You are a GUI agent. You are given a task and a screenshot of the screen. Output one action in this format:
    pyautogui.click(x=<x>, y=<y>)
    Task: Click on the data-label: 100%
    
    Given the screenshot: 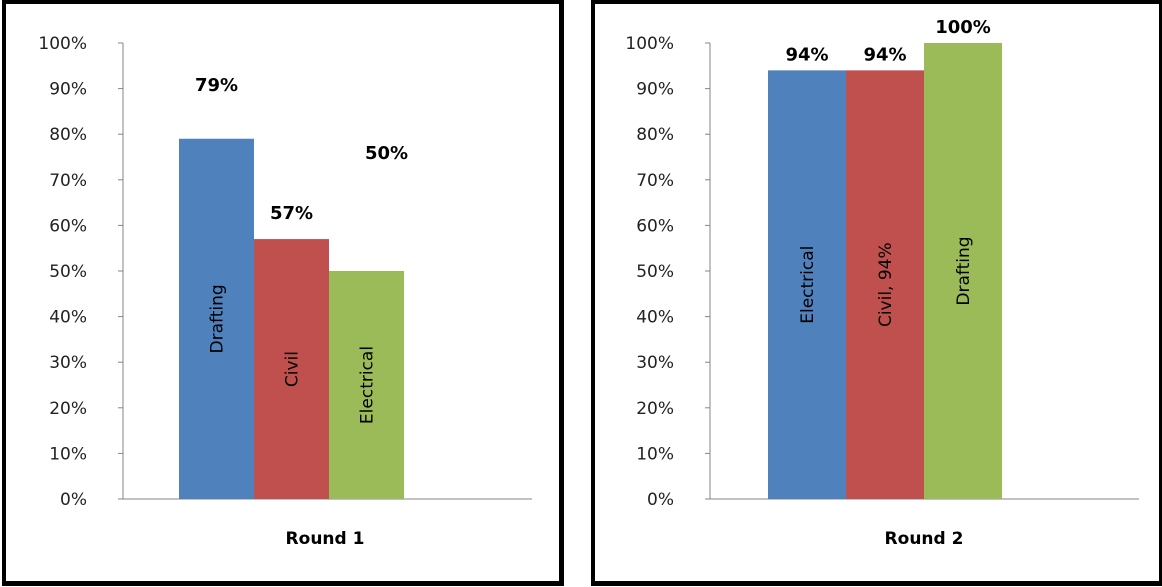 What is the action you would take?
    pyautogui.click(x=963, y=27)
    